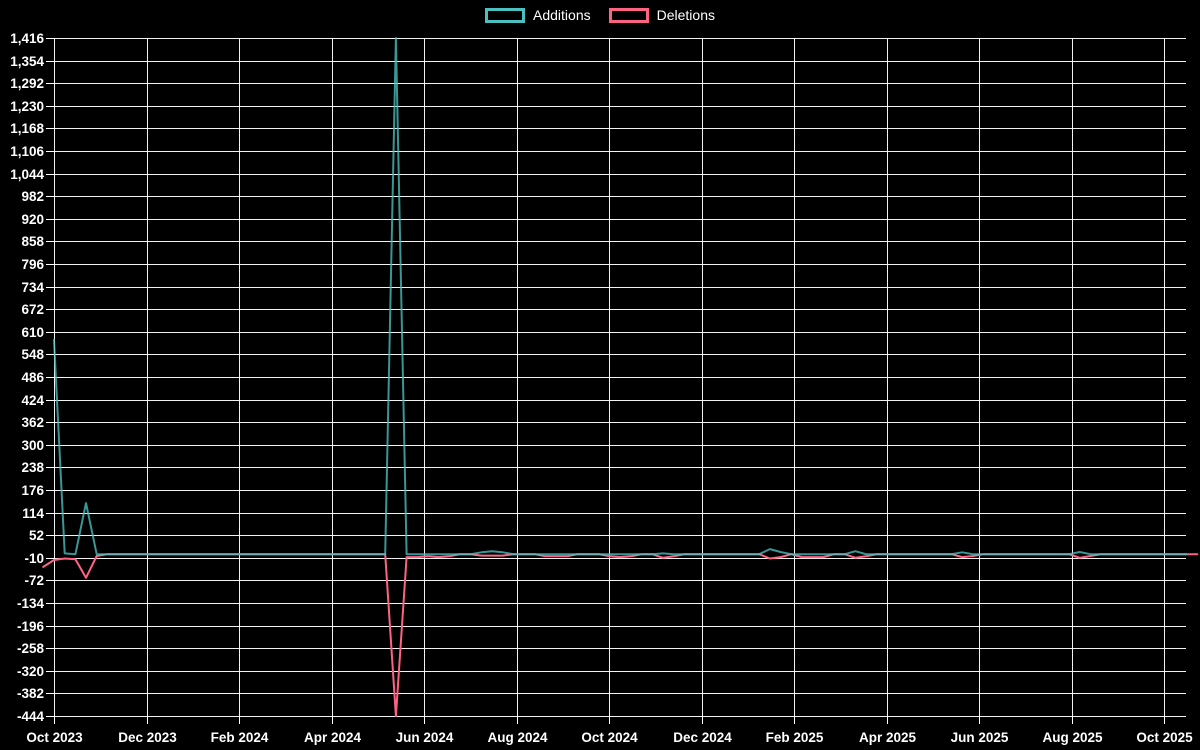  I want to click on chart-legend: Additions Deletions, so click(600, 15).